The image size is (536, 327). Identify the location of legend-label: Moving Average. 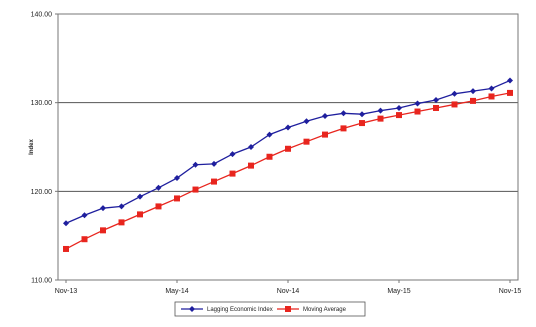
(325, 310).